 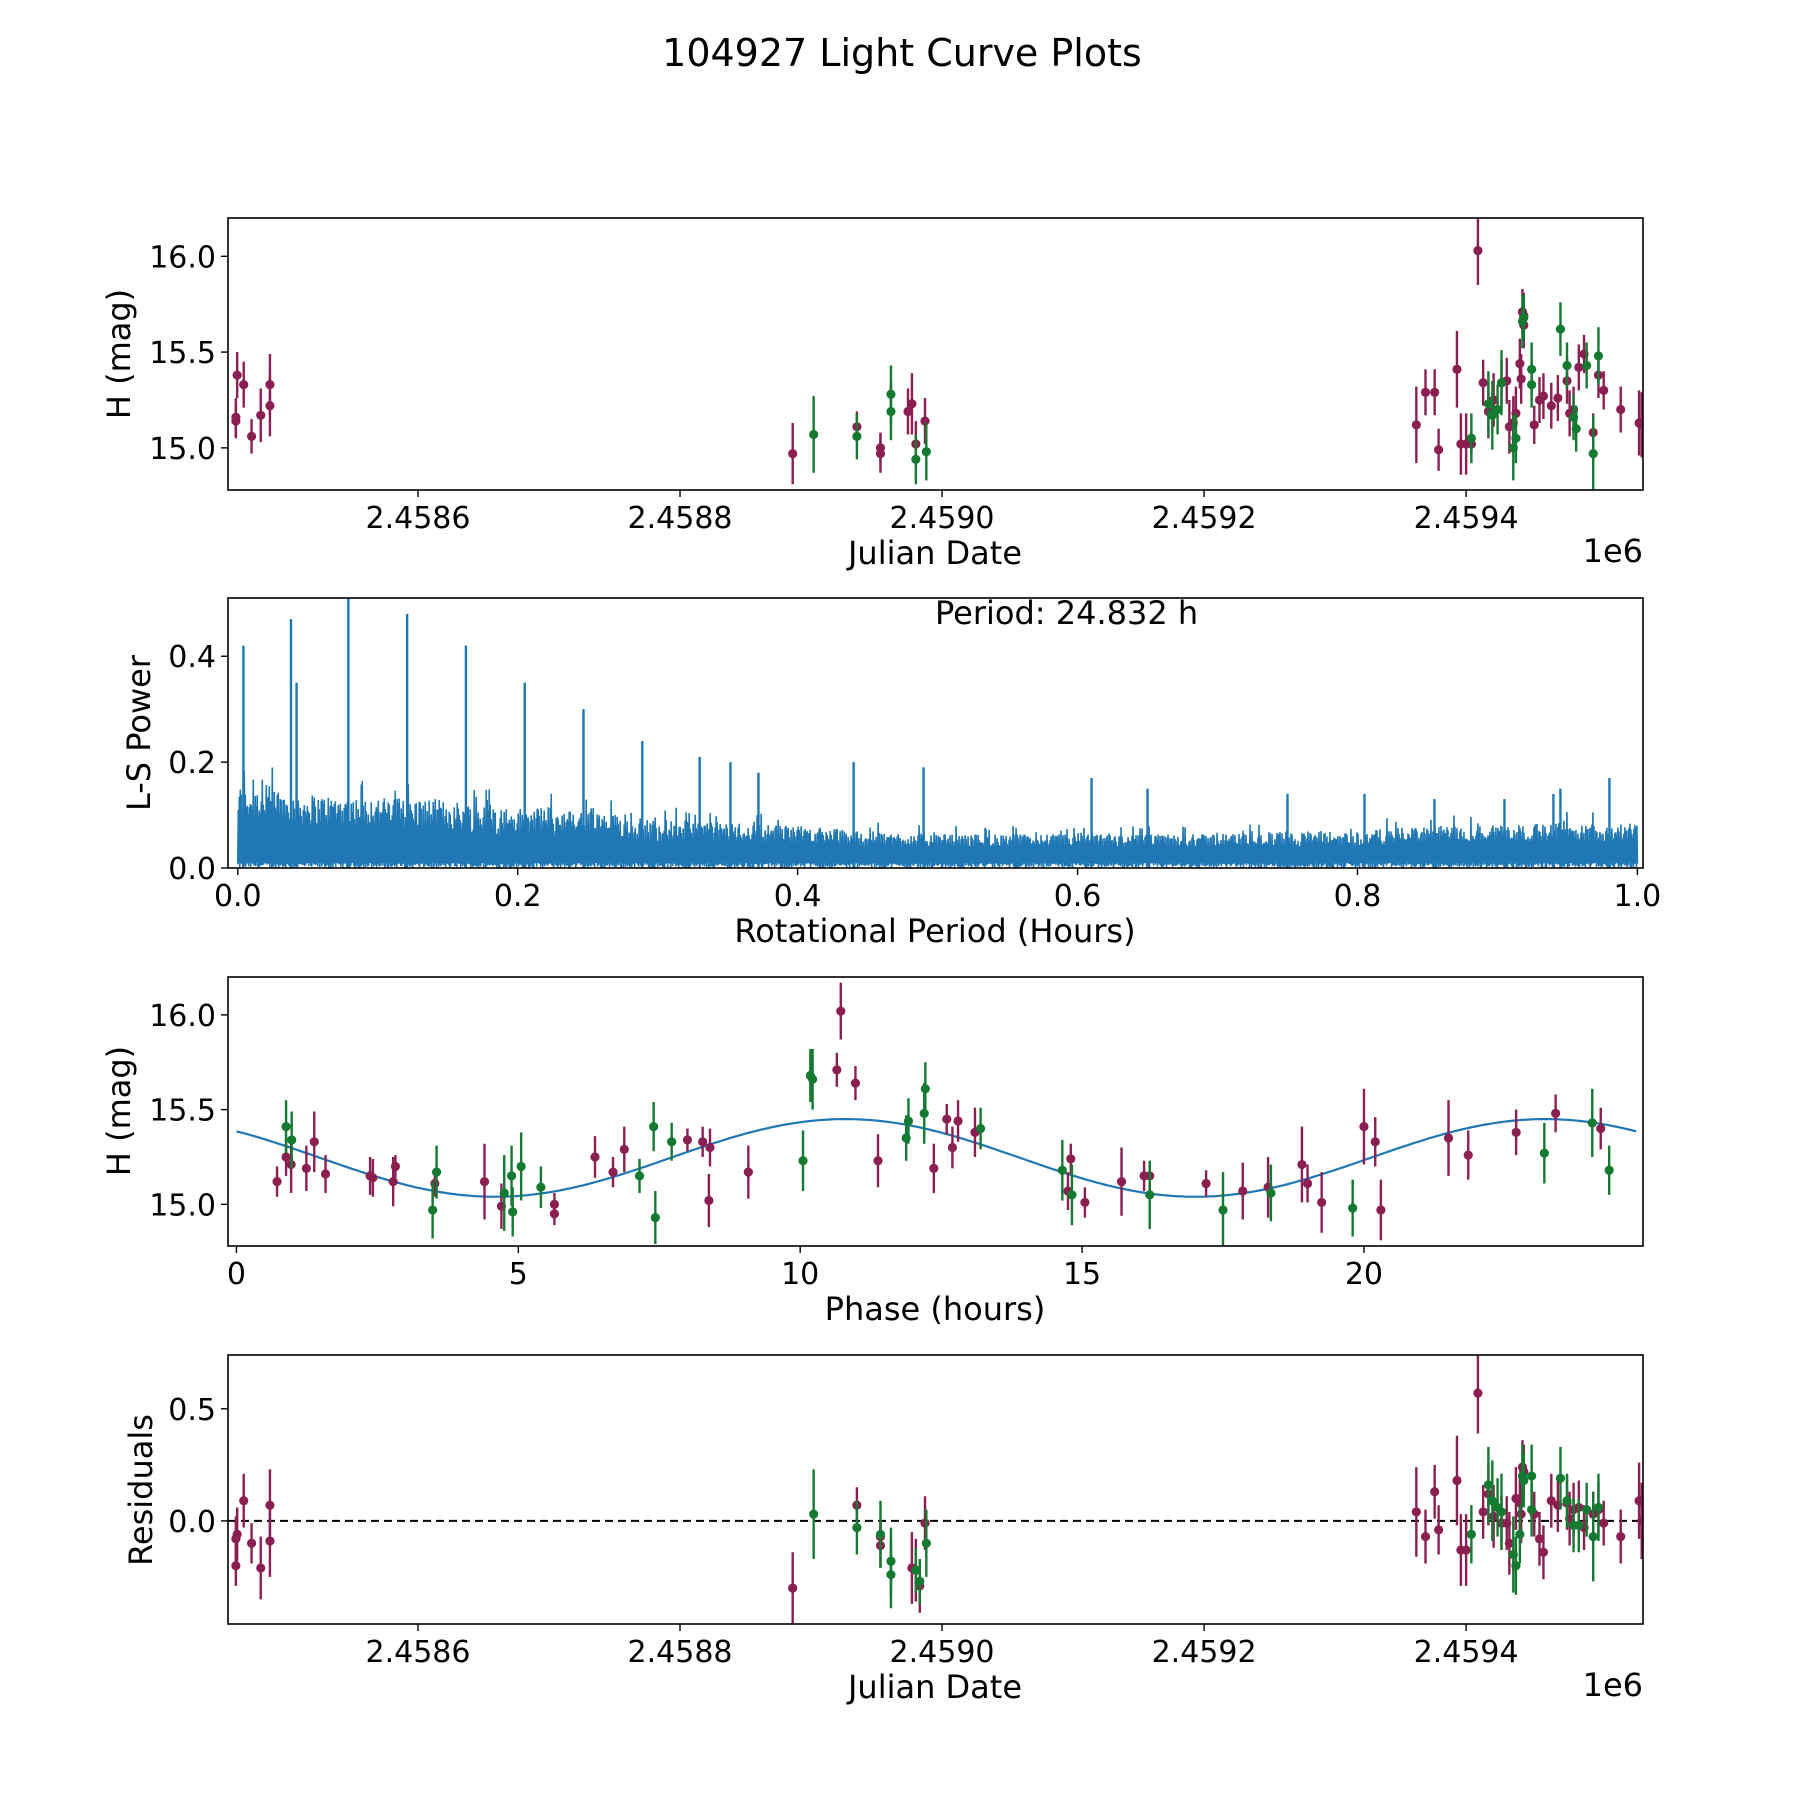 I want to click on sinusoid-fit-line, so click(x=936, y=1158).